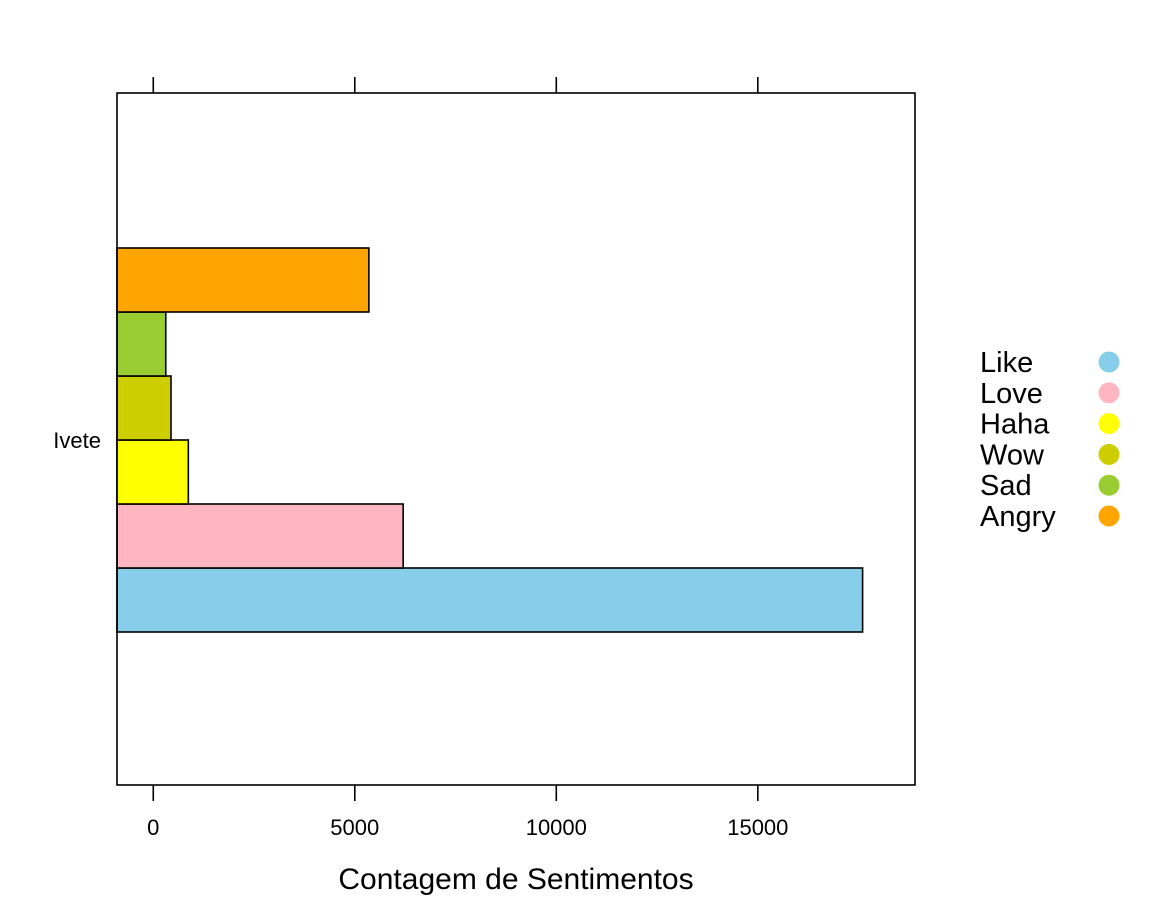  What do you see at coordinates (1109, 424) in the screenshot?
I see `legend-swatch-haha` at bounding box center [1109, 424].